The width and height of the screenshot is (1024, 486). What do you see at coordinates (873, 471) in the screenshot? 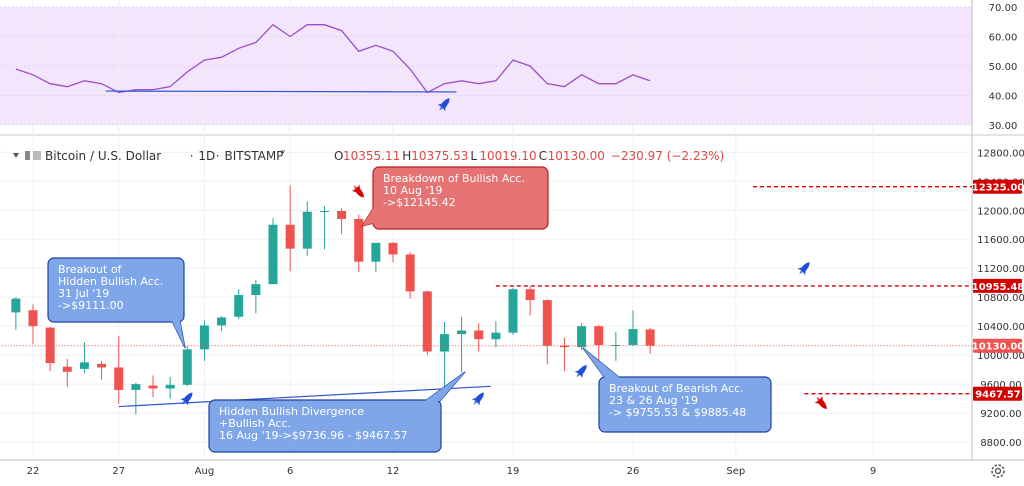
I see `time-tick-label: 9` at bounding box center [873, 471].